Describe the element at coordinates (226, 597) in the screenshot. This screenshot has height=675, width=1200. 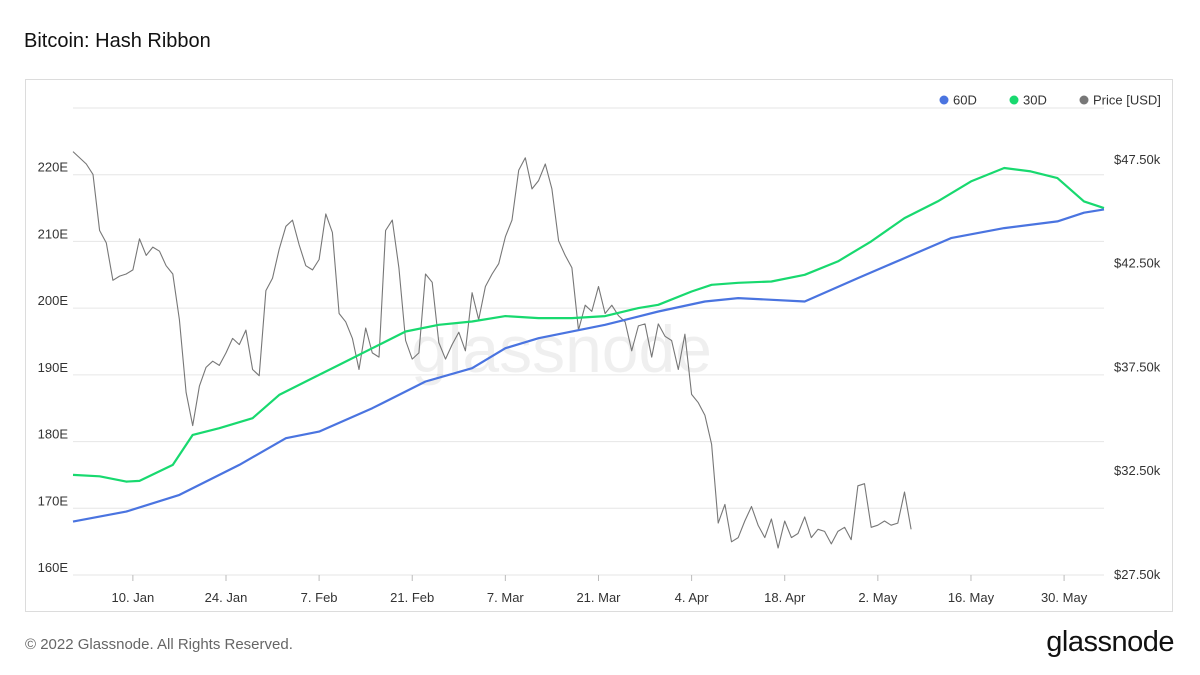
I see `x-tick-label: 24. Jan` at that location.